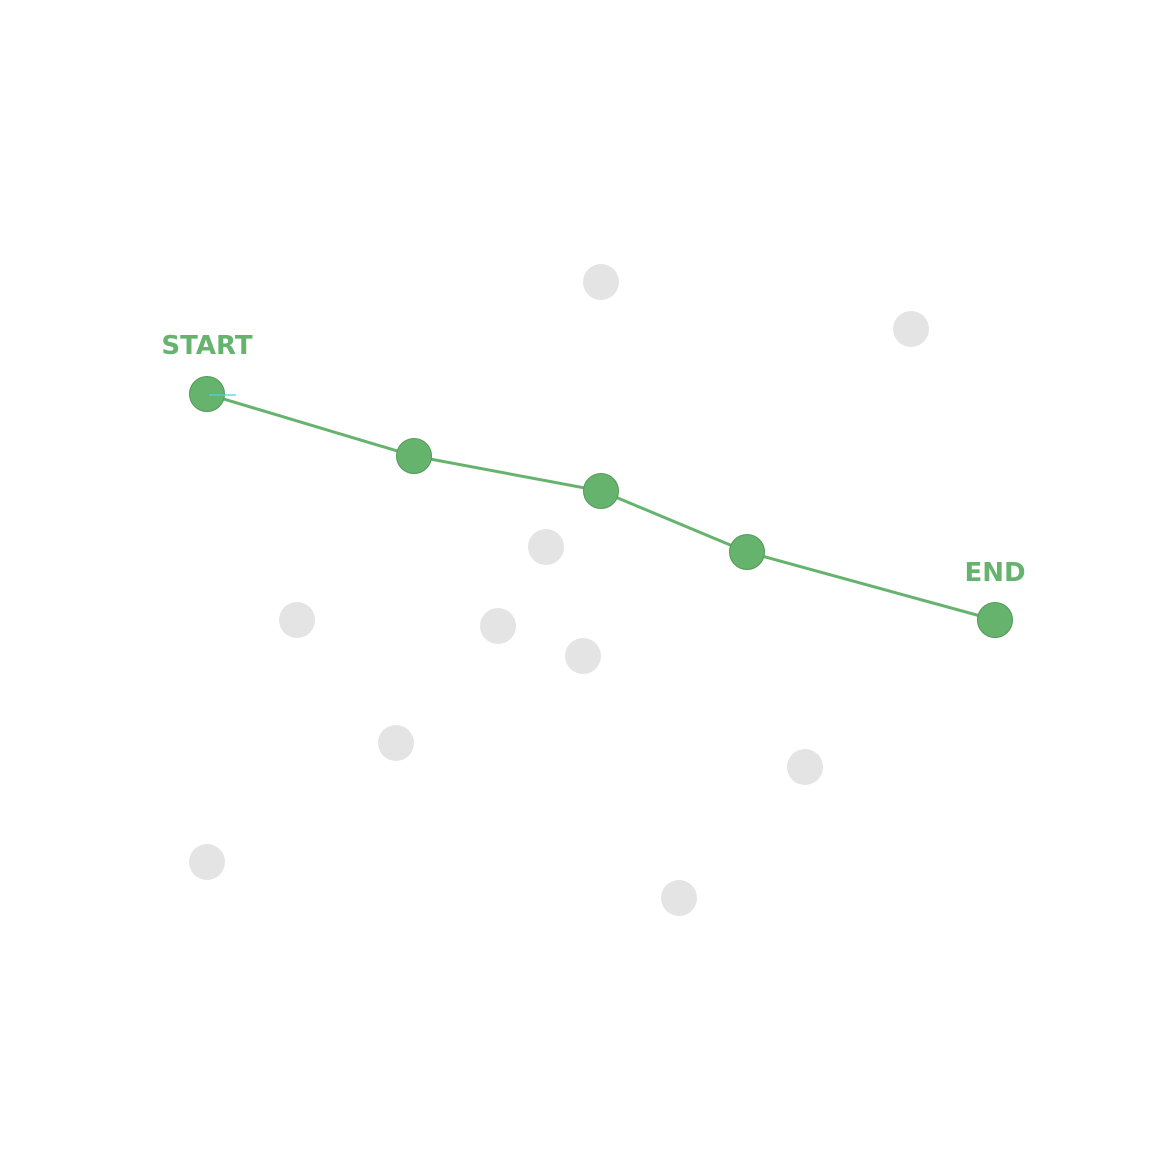  I want to click on start-node, so click(207, 394).